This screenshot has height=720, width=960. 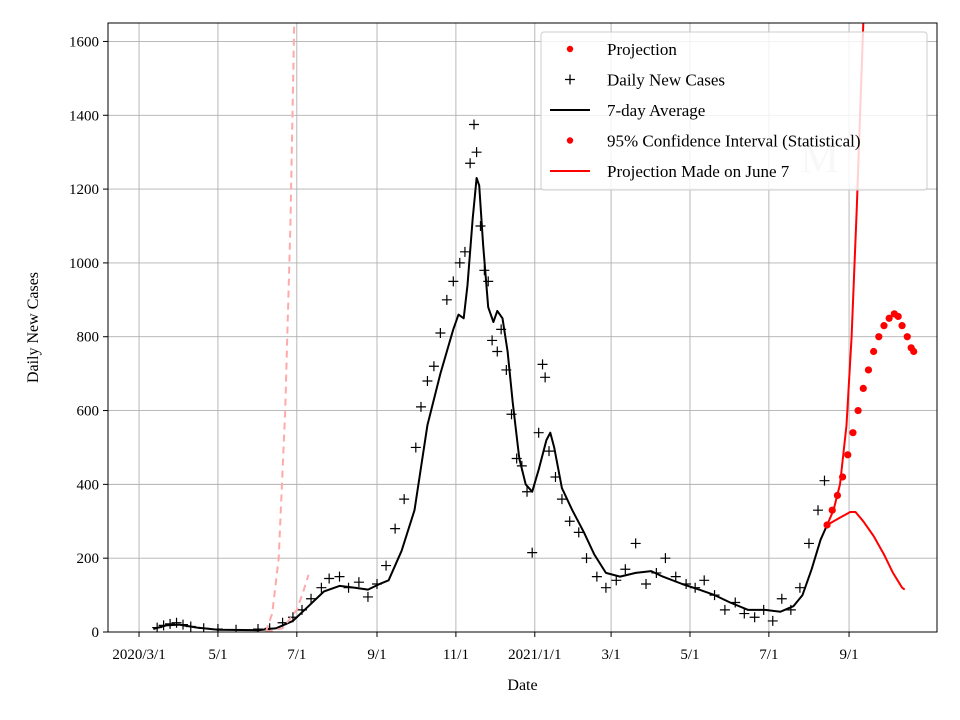 I want to click on legend-label: 7-day Average, so click(x=656, y=110).